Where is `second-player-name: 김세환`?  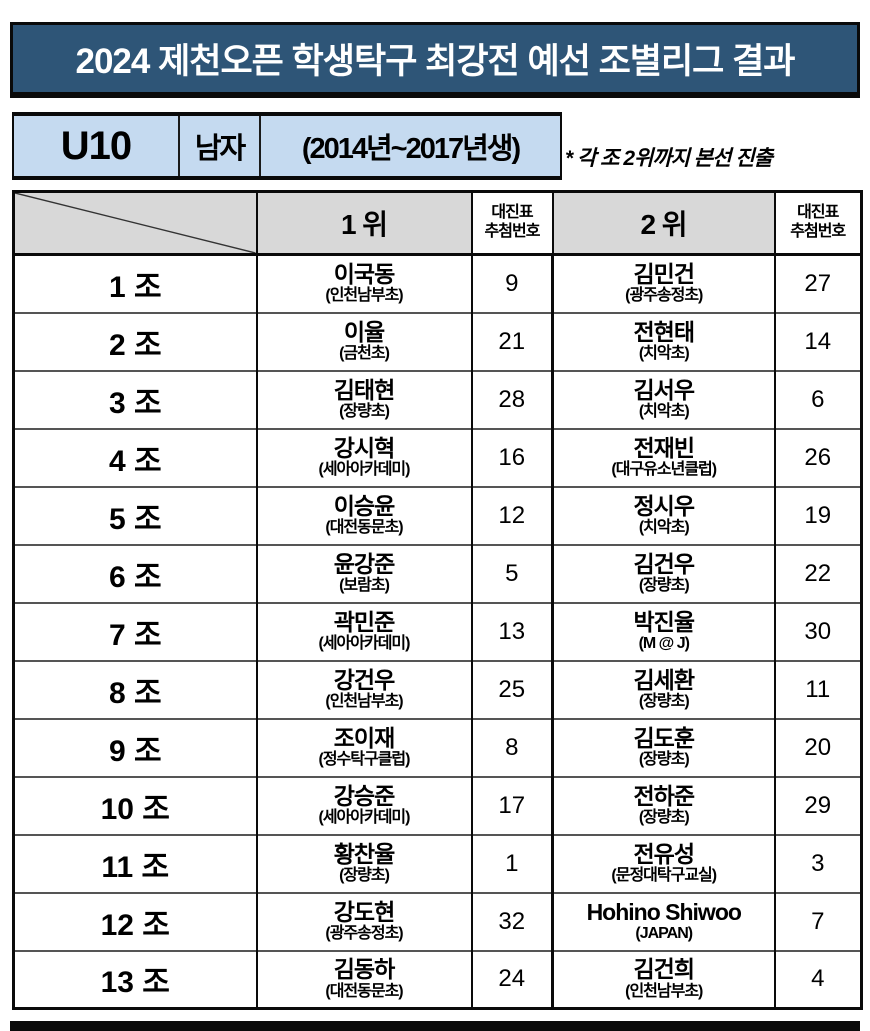 second-player-name: 김세환 is located at coordinates (664, 679).